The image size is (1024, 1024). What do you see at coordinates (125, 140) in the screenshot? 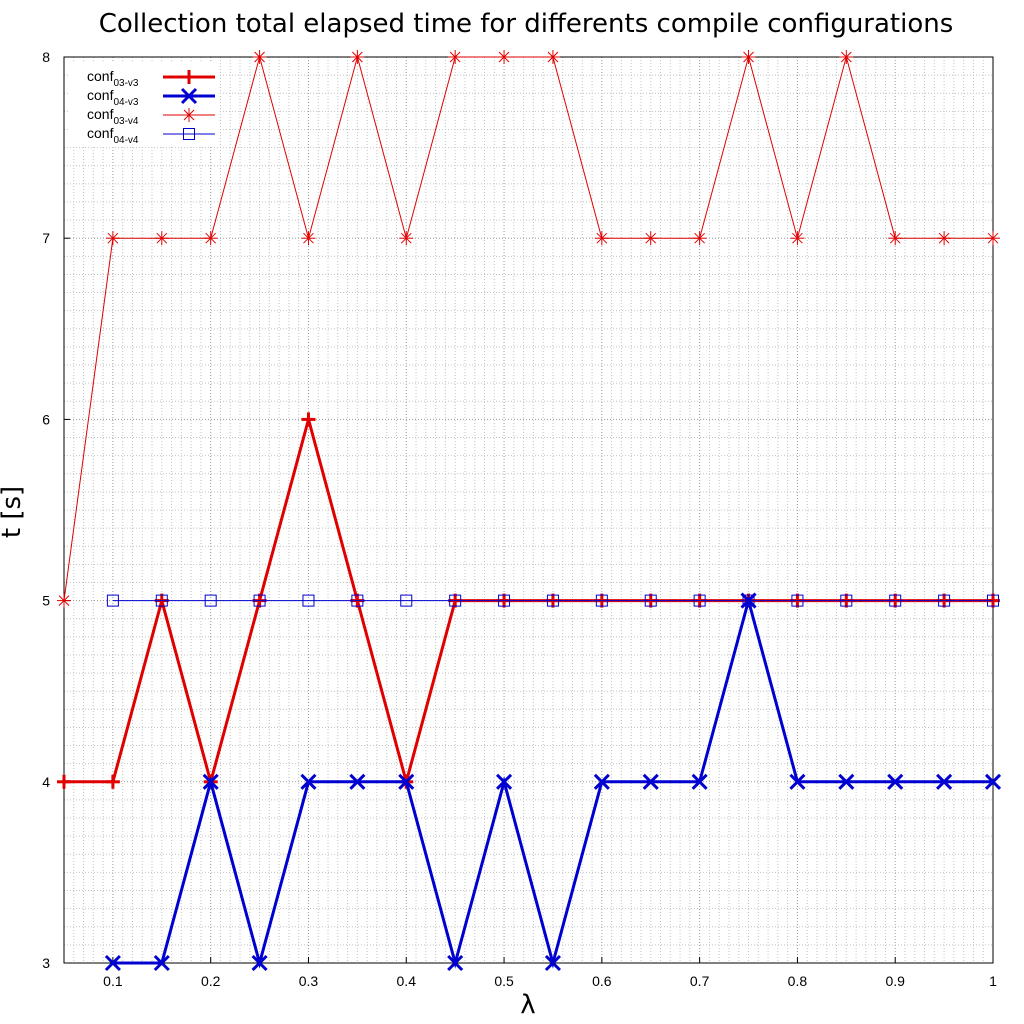
I see `legend-entry-subscript: 04-v4` at bounding box center [125, 140].